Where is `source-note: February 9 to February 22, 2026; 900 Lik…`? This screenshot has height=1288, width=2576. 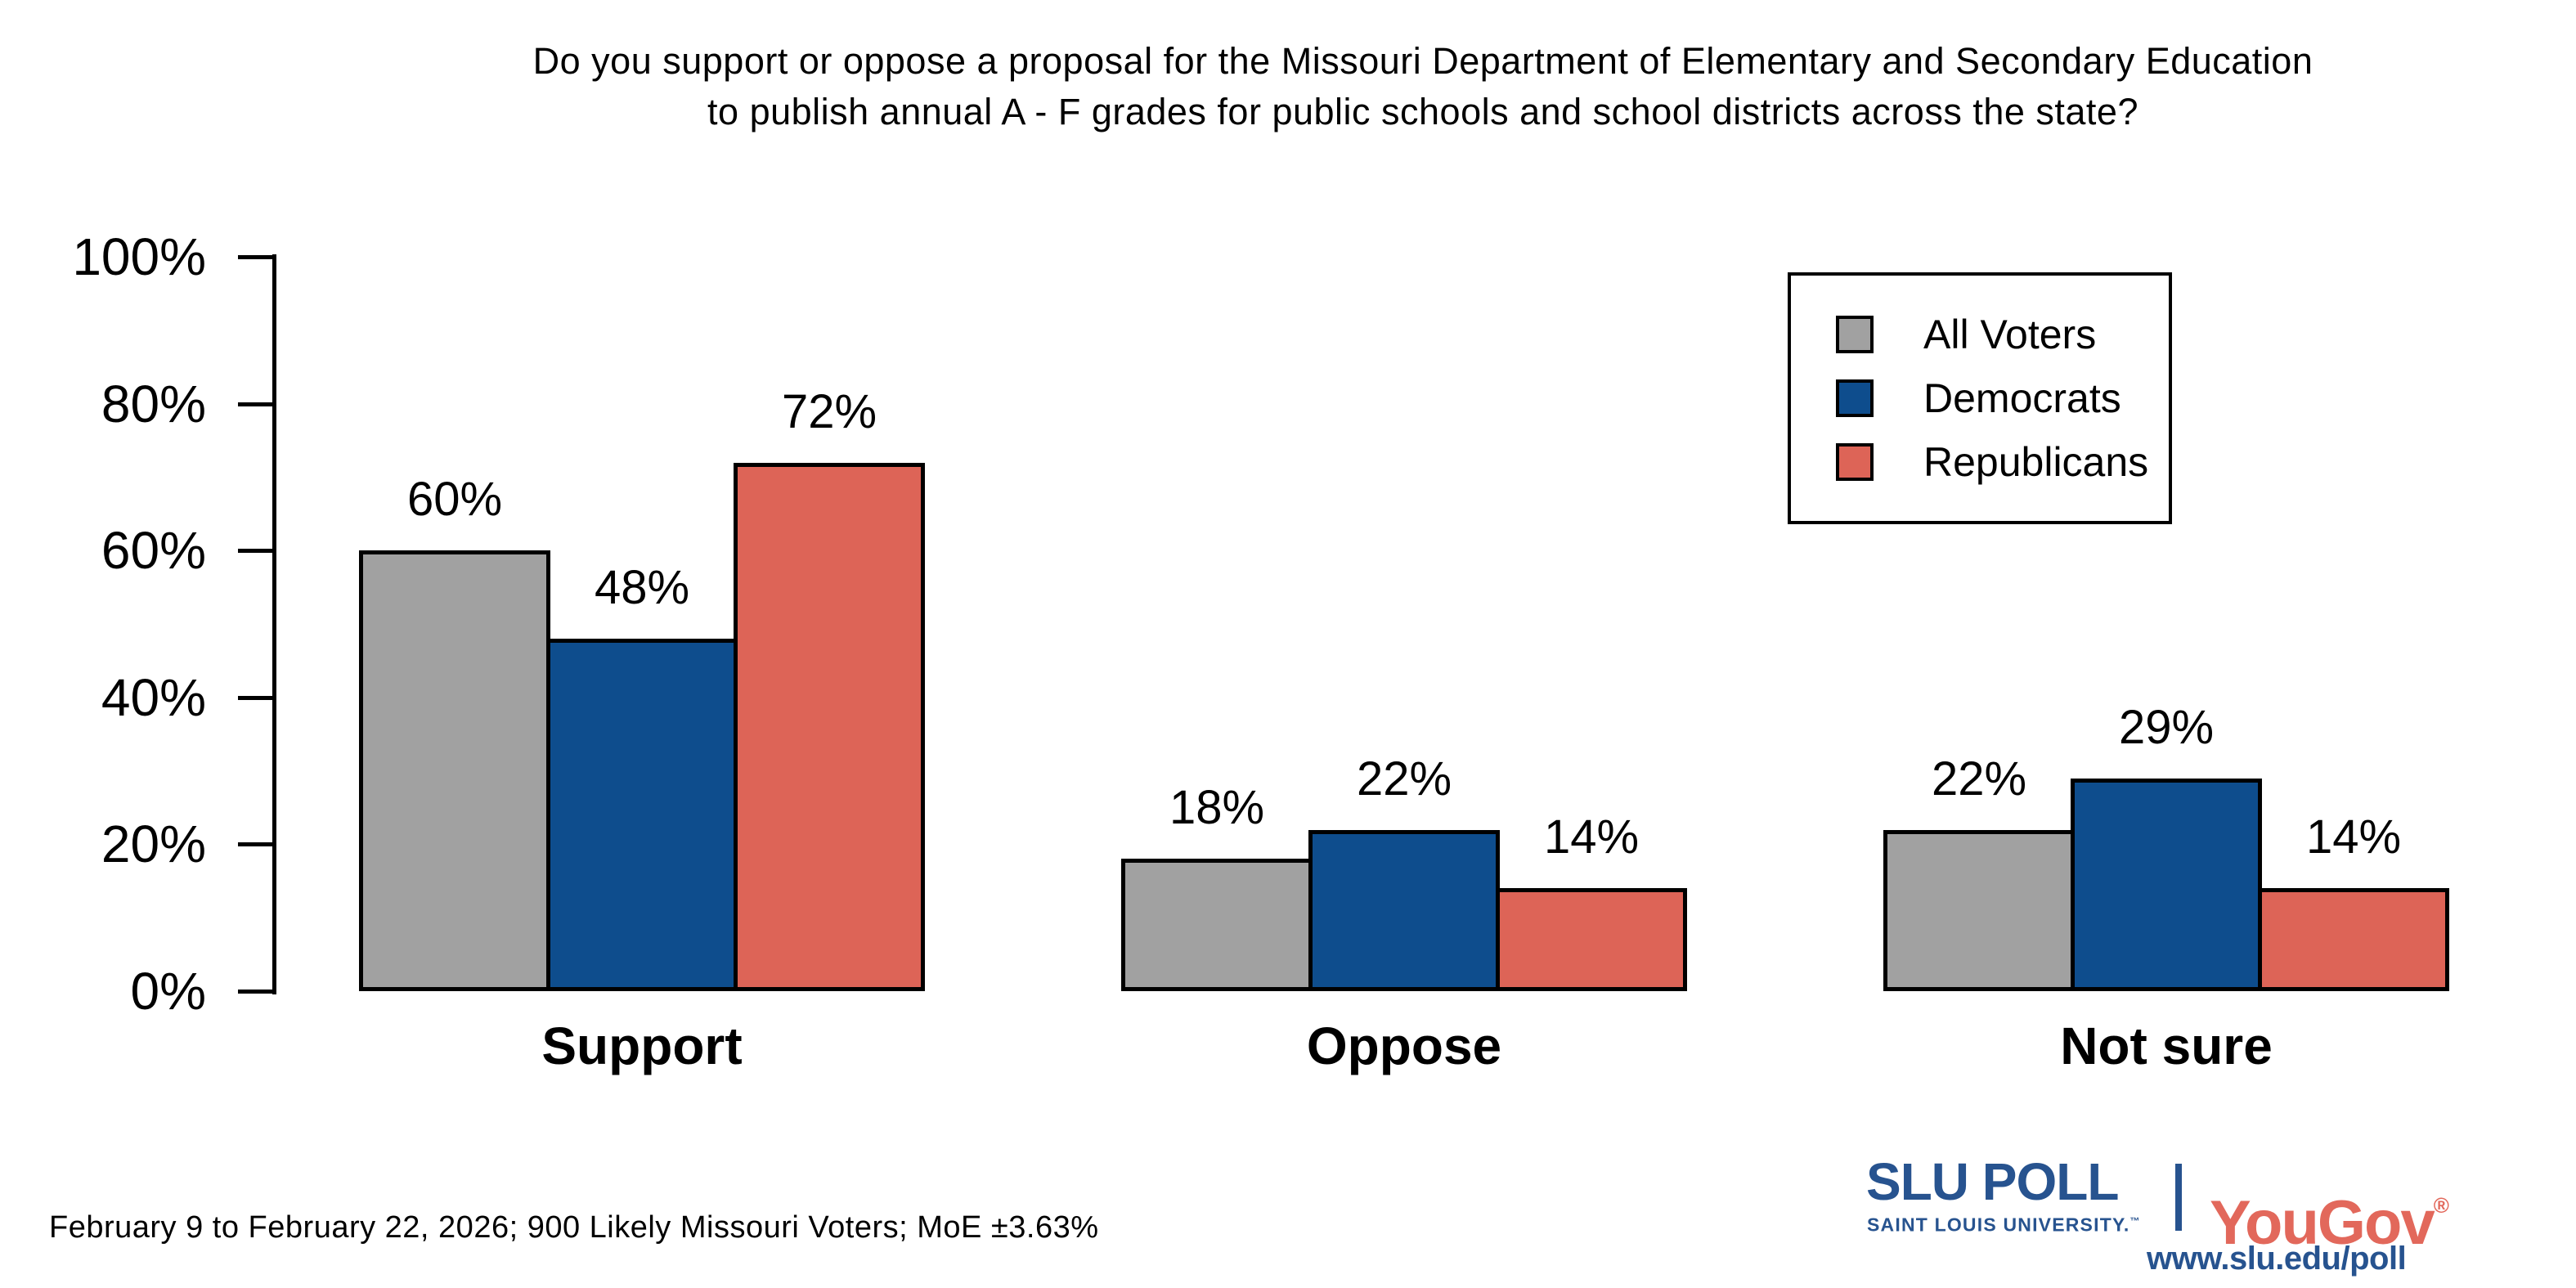 source-note: February 9 to February 22, 2026; 900 Lik… is located at coordinates (574, 1228).